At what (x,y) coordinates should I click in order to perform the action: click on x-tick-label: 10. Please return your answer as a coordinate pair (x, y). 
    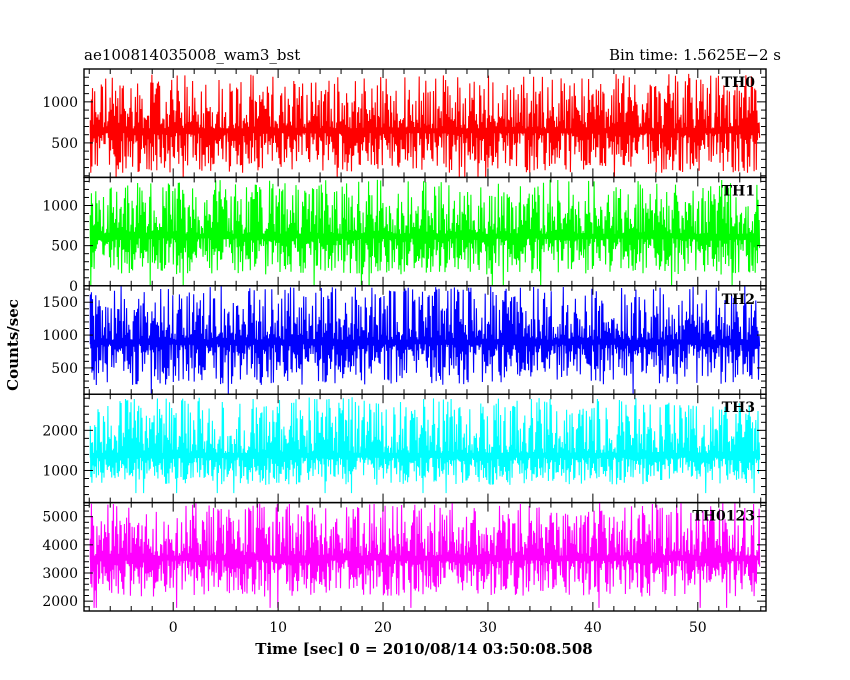
    Looking at the image, I should click on (278, 628).